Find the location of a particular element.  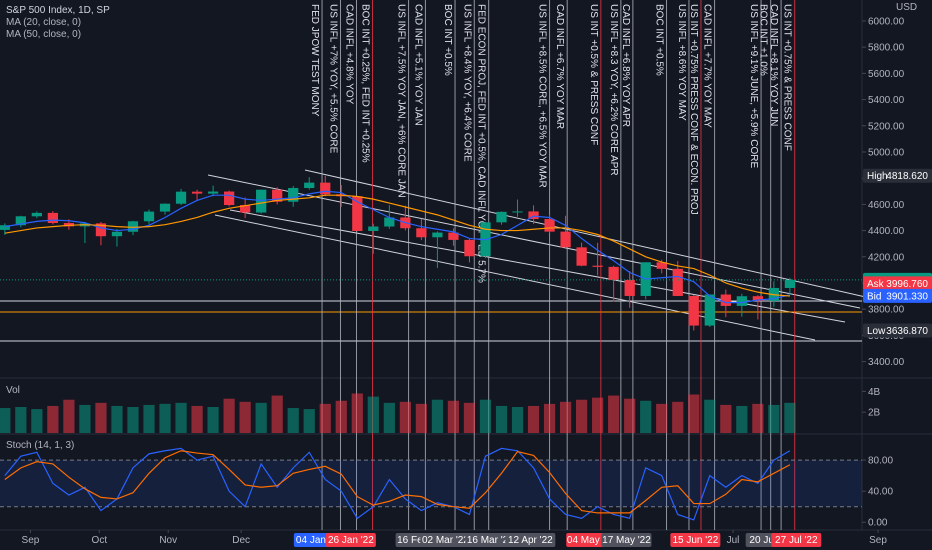

y-tick-label: 80.00 is located at coordinates (880, 461).